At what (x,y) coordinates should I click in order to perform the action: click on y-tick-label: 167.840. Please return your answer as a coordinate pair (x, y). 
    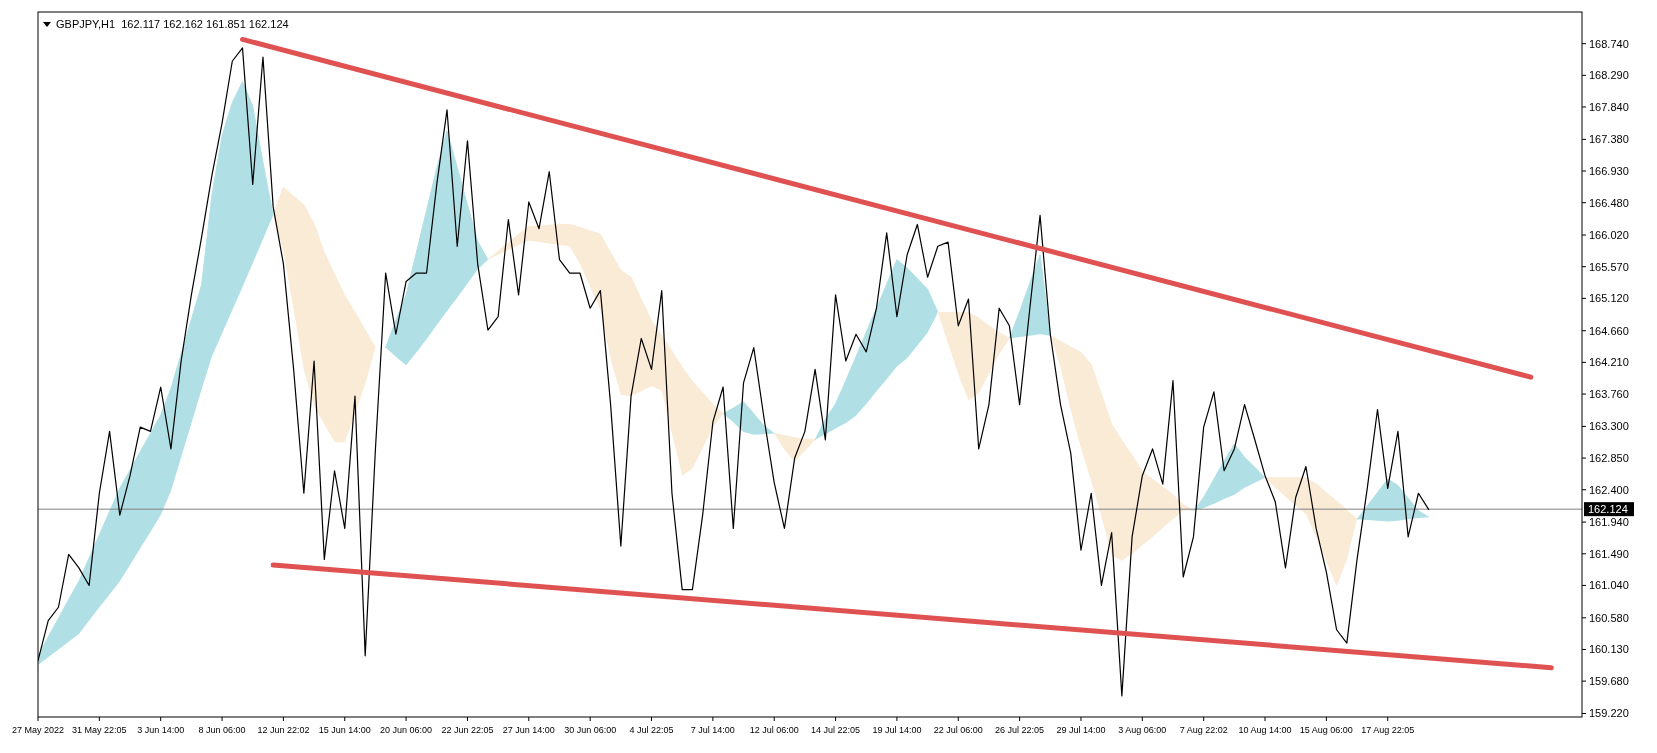
    Looking at the image, I should click on (1609, 106).